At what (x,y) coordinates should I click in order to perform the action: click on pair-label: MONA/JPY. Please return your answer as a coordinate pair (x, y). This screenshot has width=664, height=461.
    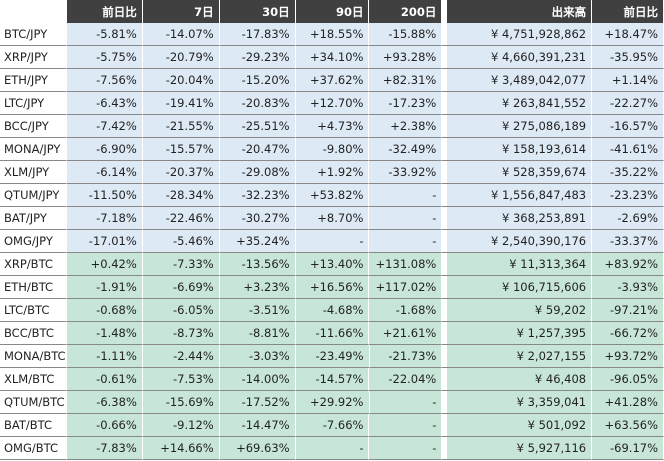
    Looking at the image, I should click on (33, 149).